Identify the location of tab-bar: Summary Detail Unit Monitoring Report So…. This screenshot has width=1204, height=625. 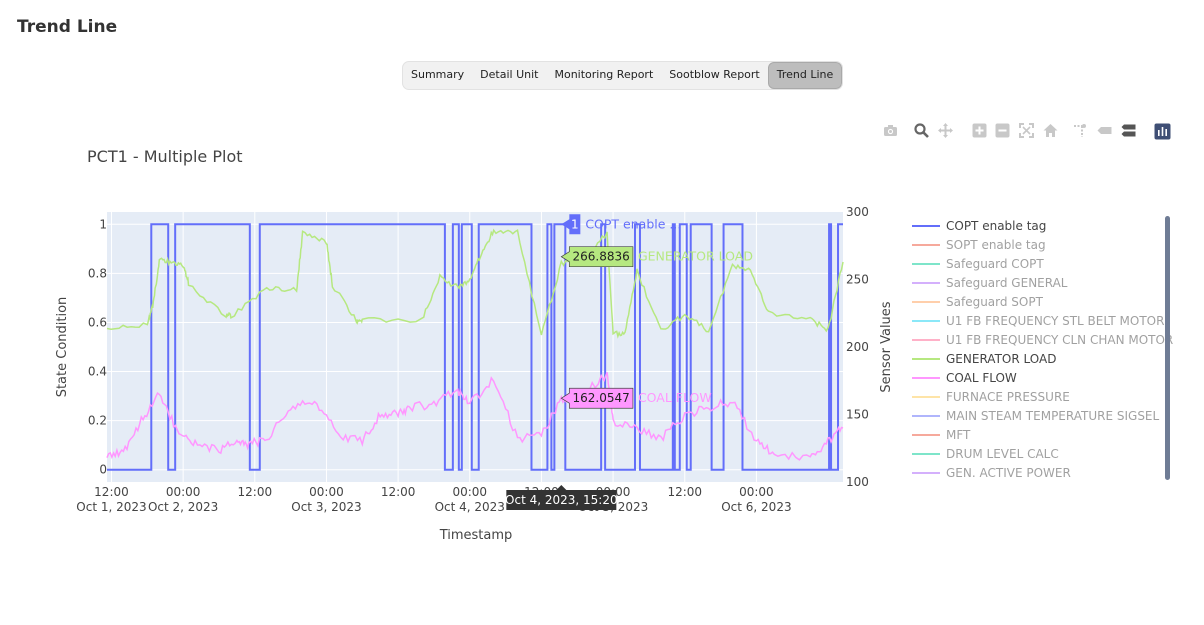
(623, 75).